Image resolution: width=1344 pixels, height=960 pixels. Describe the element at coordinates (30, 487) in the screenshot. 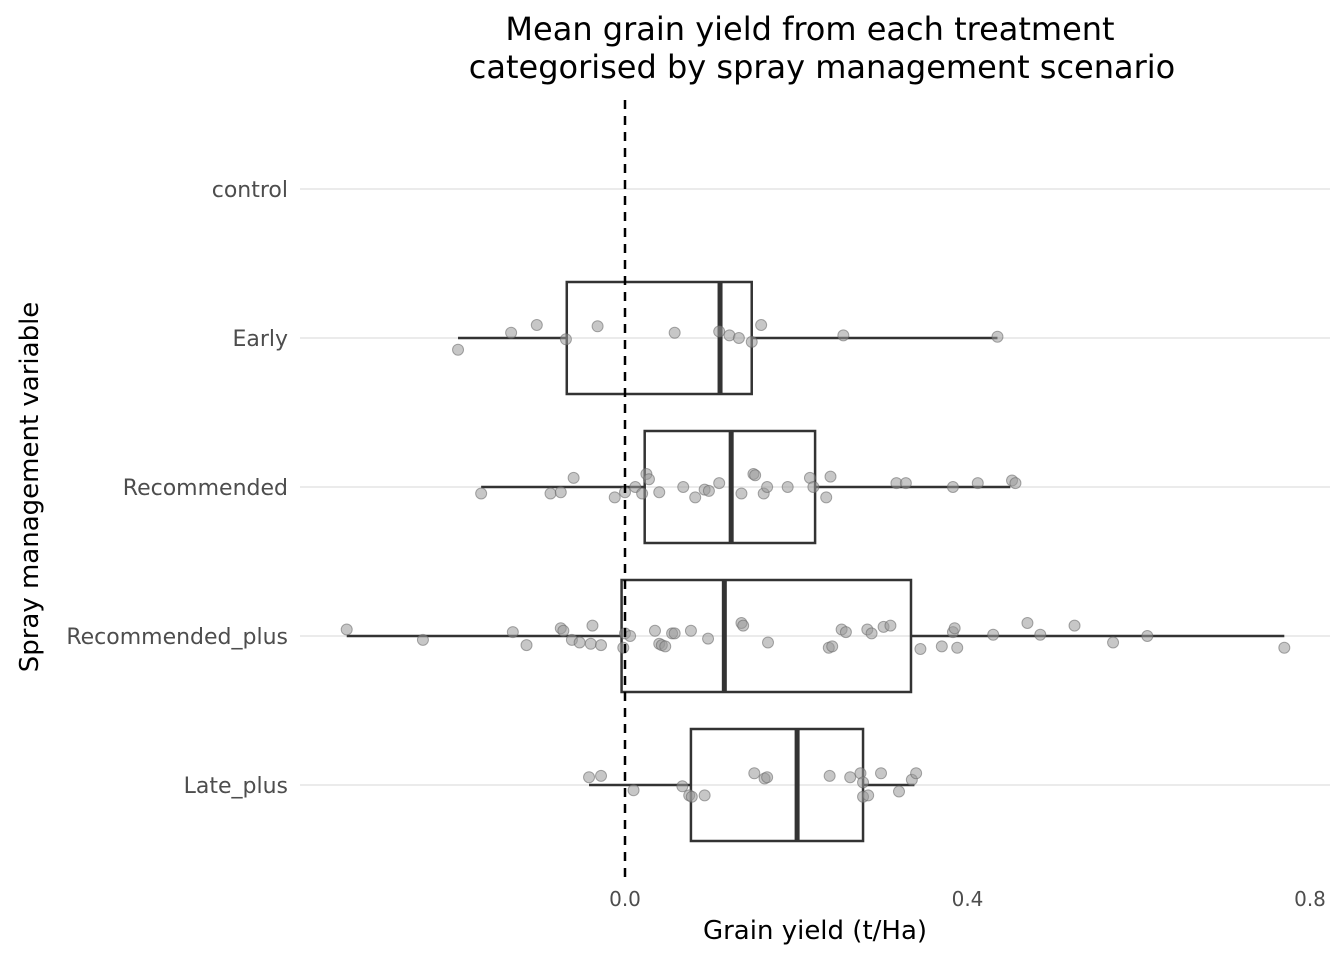

I see `y-axis-label: Spray management variable` at that location.